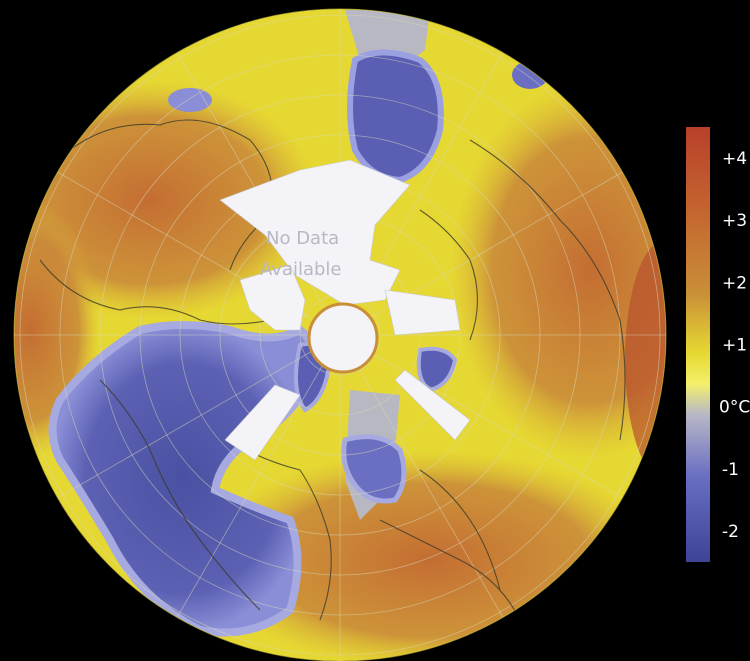 This screenshot has width=750, height=661. What do you see at coordinates (343, 338) in the screenshot?
I see `pole-disc` at bounding box center [343, 338].